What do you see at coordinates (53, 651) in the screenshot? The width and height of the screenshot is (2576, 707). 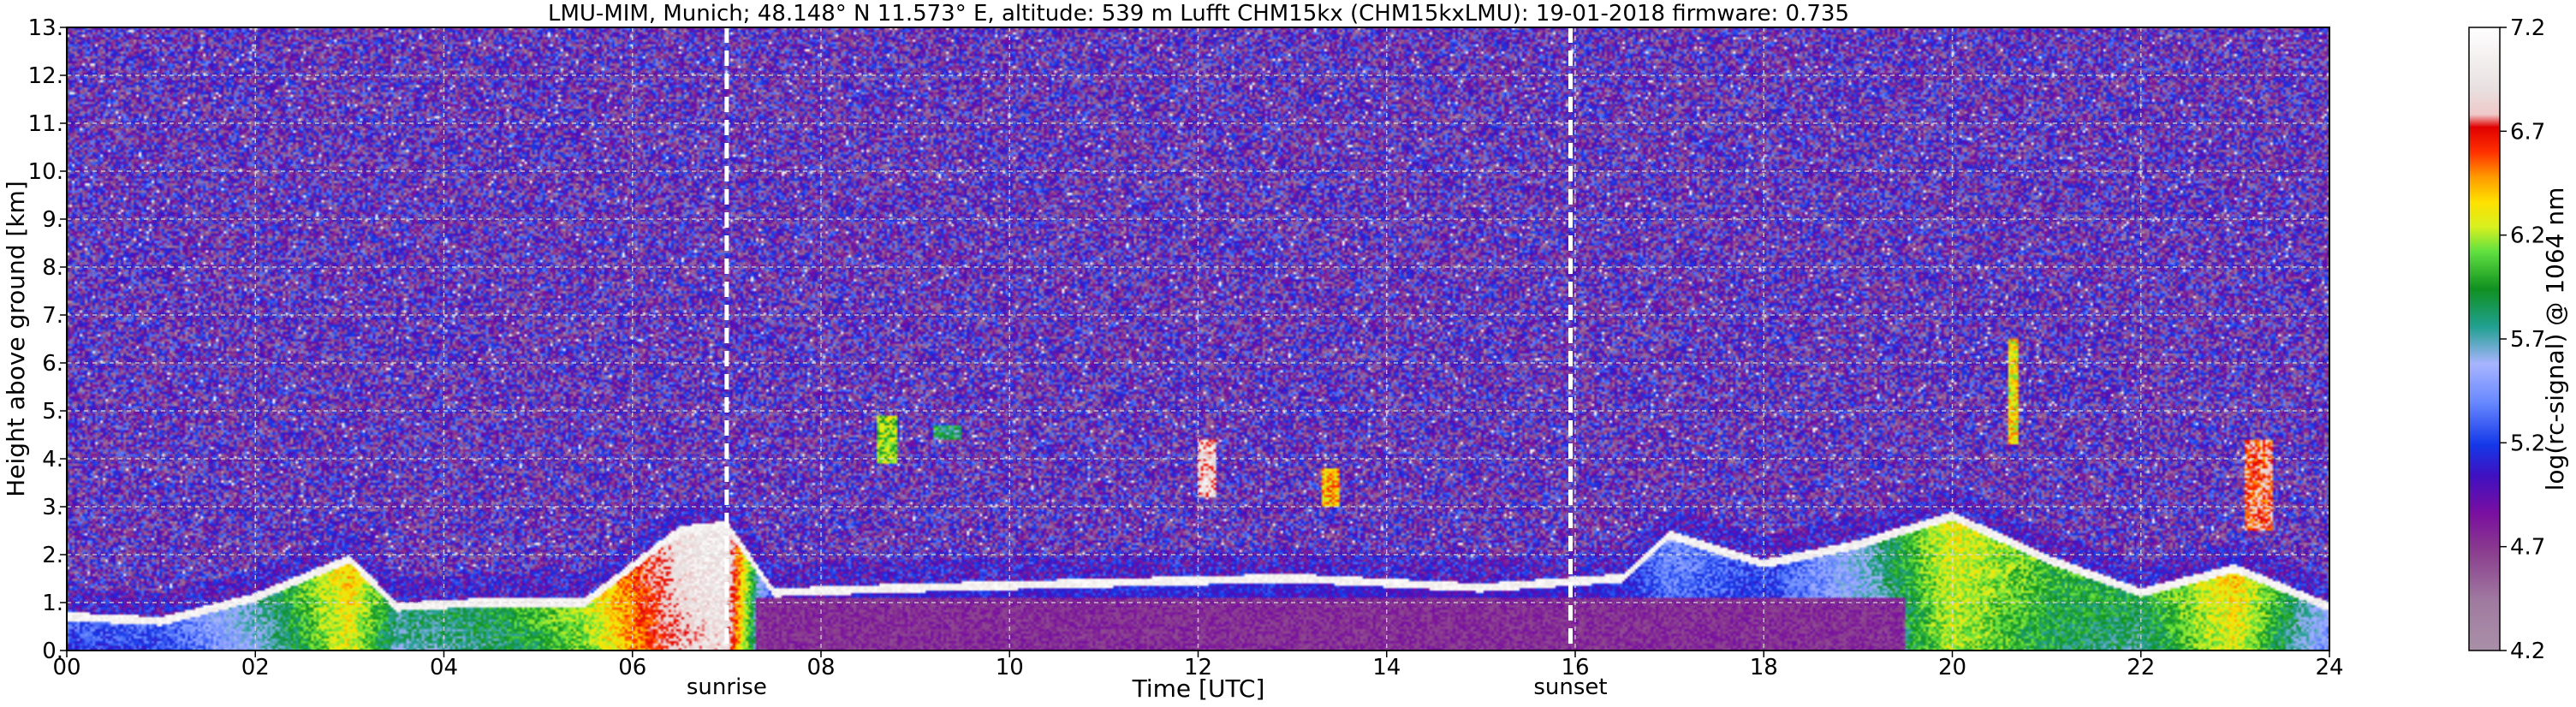 I see `y-tick-label: 0.` at bounding box center [53, 651].